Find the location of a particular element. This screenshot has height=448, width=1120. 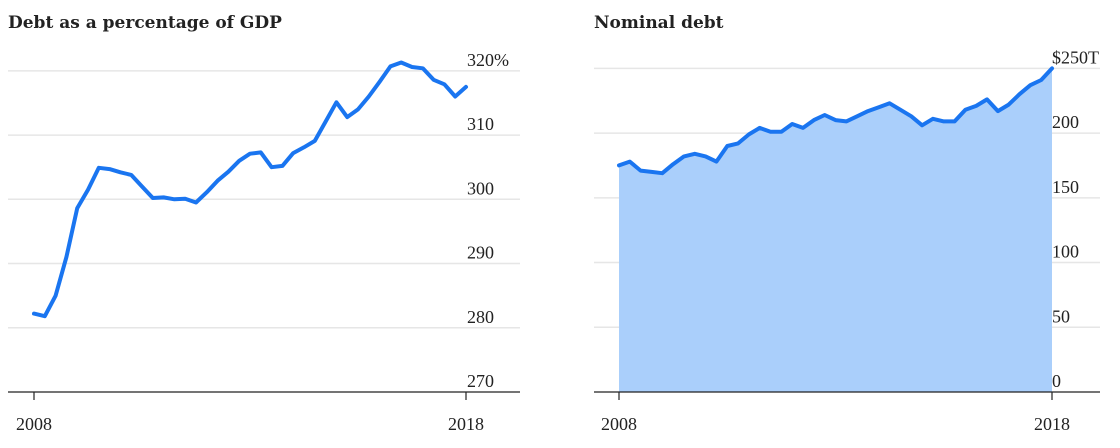

y-tick-label: 320% is located at coordinates (488, 60).